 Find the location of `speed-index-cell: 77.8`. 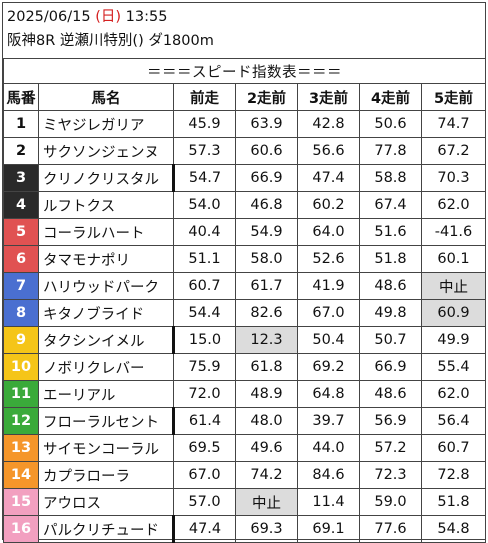

speed-index-cell: 77.8 is located at coordinates (390, 151).